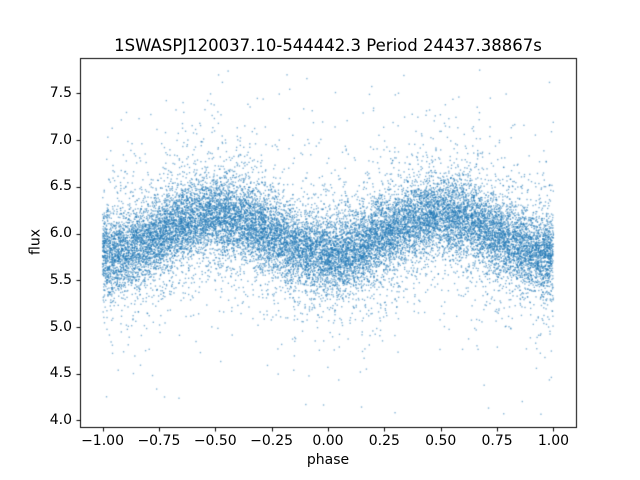 The height and width of the screenshot is (480, 640). What do you see at coordinates (60, 92) in the screenshot?
I see `y-tick-label: 7.5` at bounding box center [60, 92].